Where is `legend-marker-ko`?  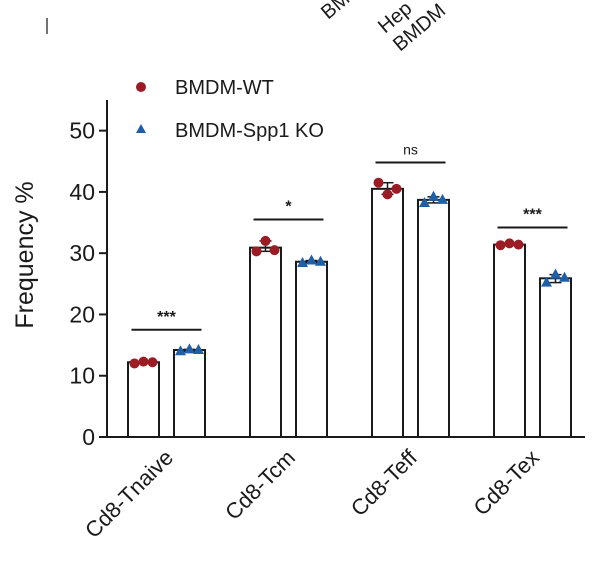 legend-marker-ko is located at coordinates (141, 128).